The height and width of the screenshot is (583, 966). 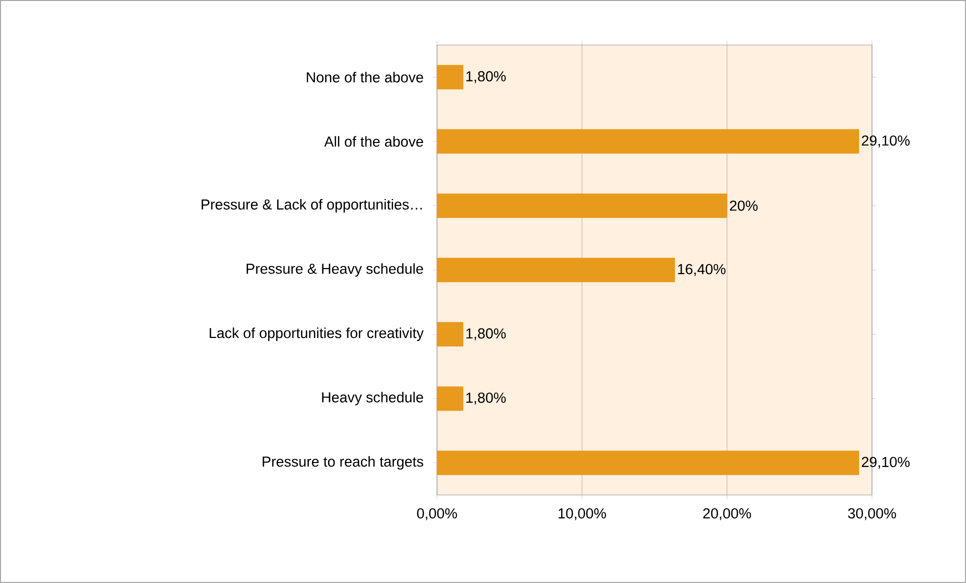 What do you see at coordinates (343, 463) in the screenshot?
I see `y-tick-label: Pressure to reach targets` at bounding box center [343, 463].